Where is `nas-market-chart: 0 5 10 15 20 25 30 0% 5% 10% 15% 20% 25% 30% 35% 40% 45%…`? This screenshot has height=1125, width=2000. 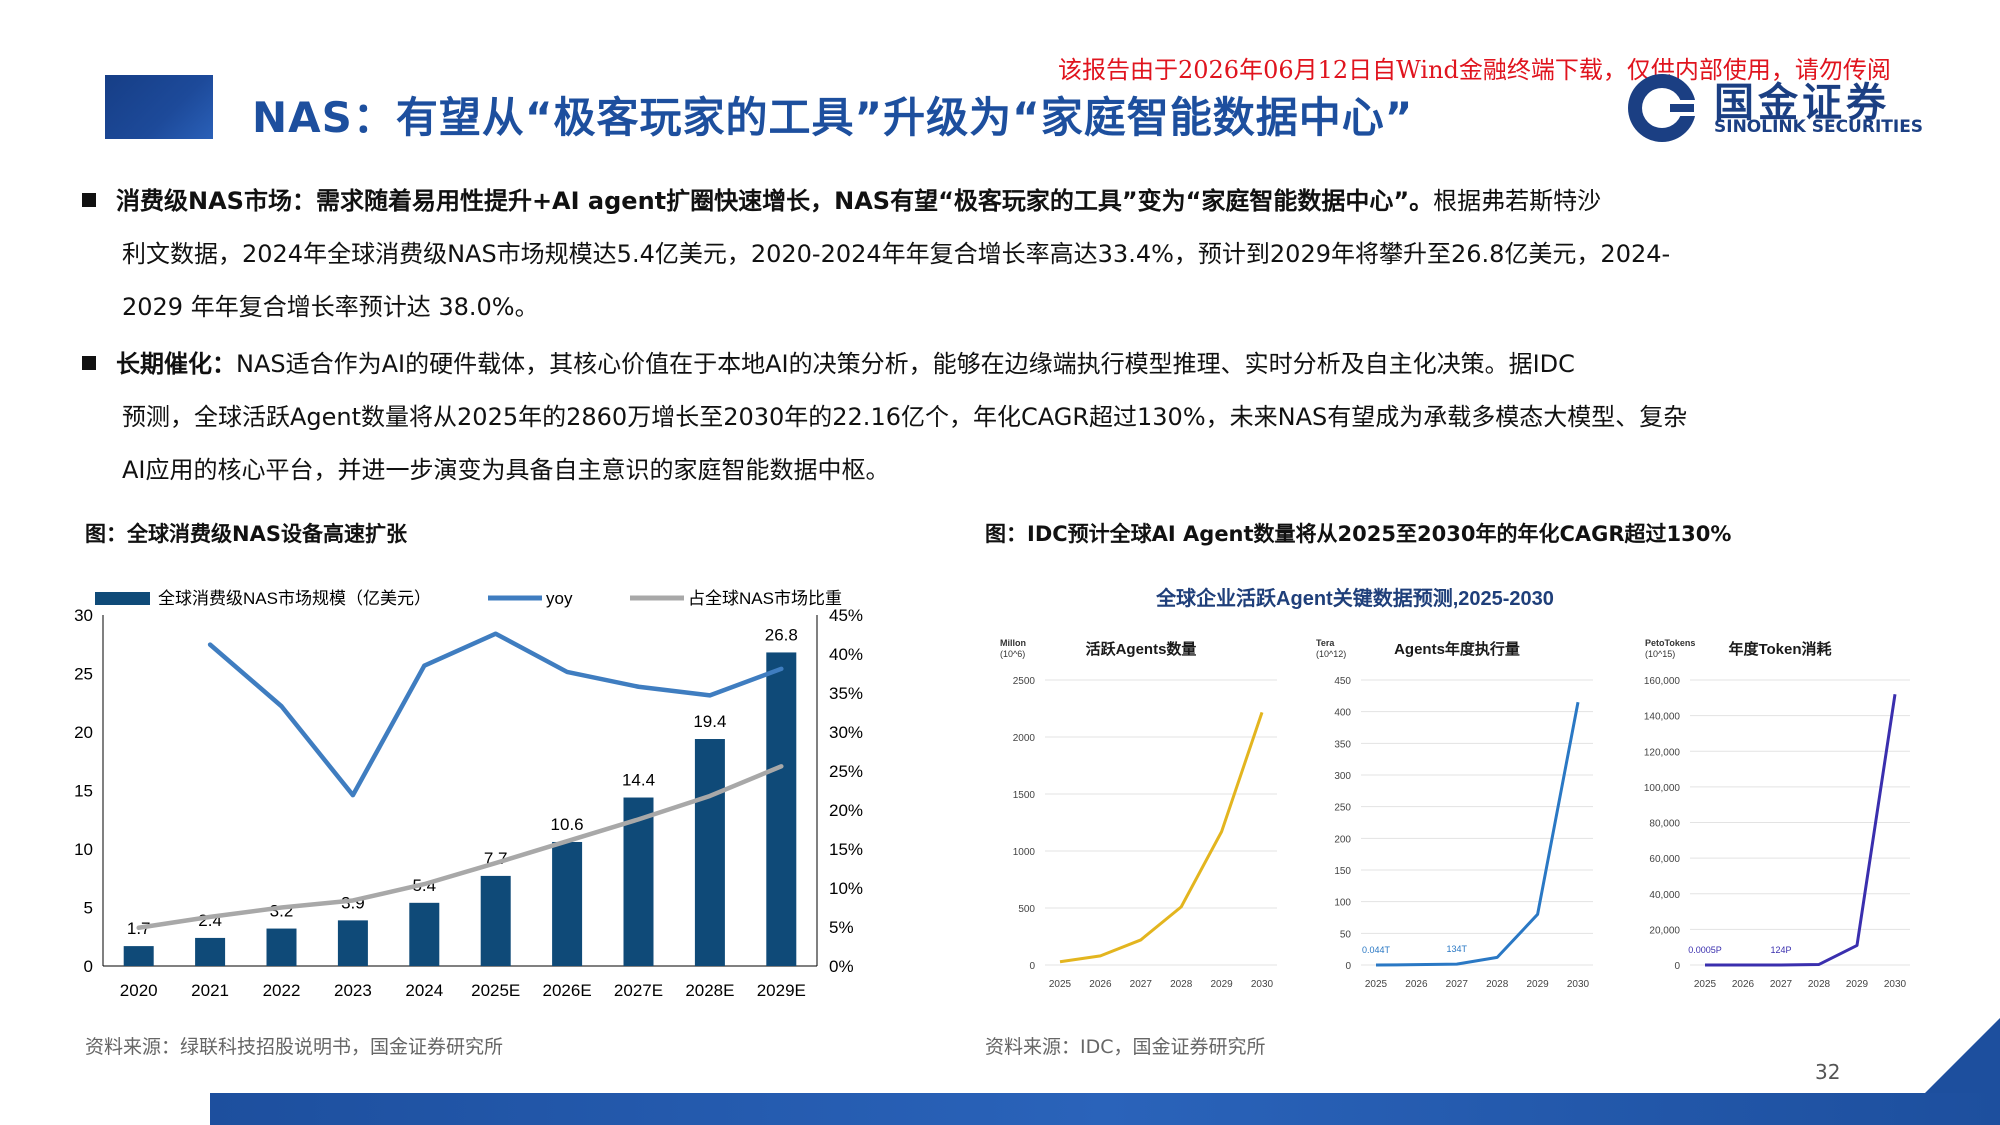
nas-market-chart: 0 5 10 15 20 25 30 0% 5% 10% 15% 20% 25% 30% 35% 40% 45%… is located at coordinates (468, 794).